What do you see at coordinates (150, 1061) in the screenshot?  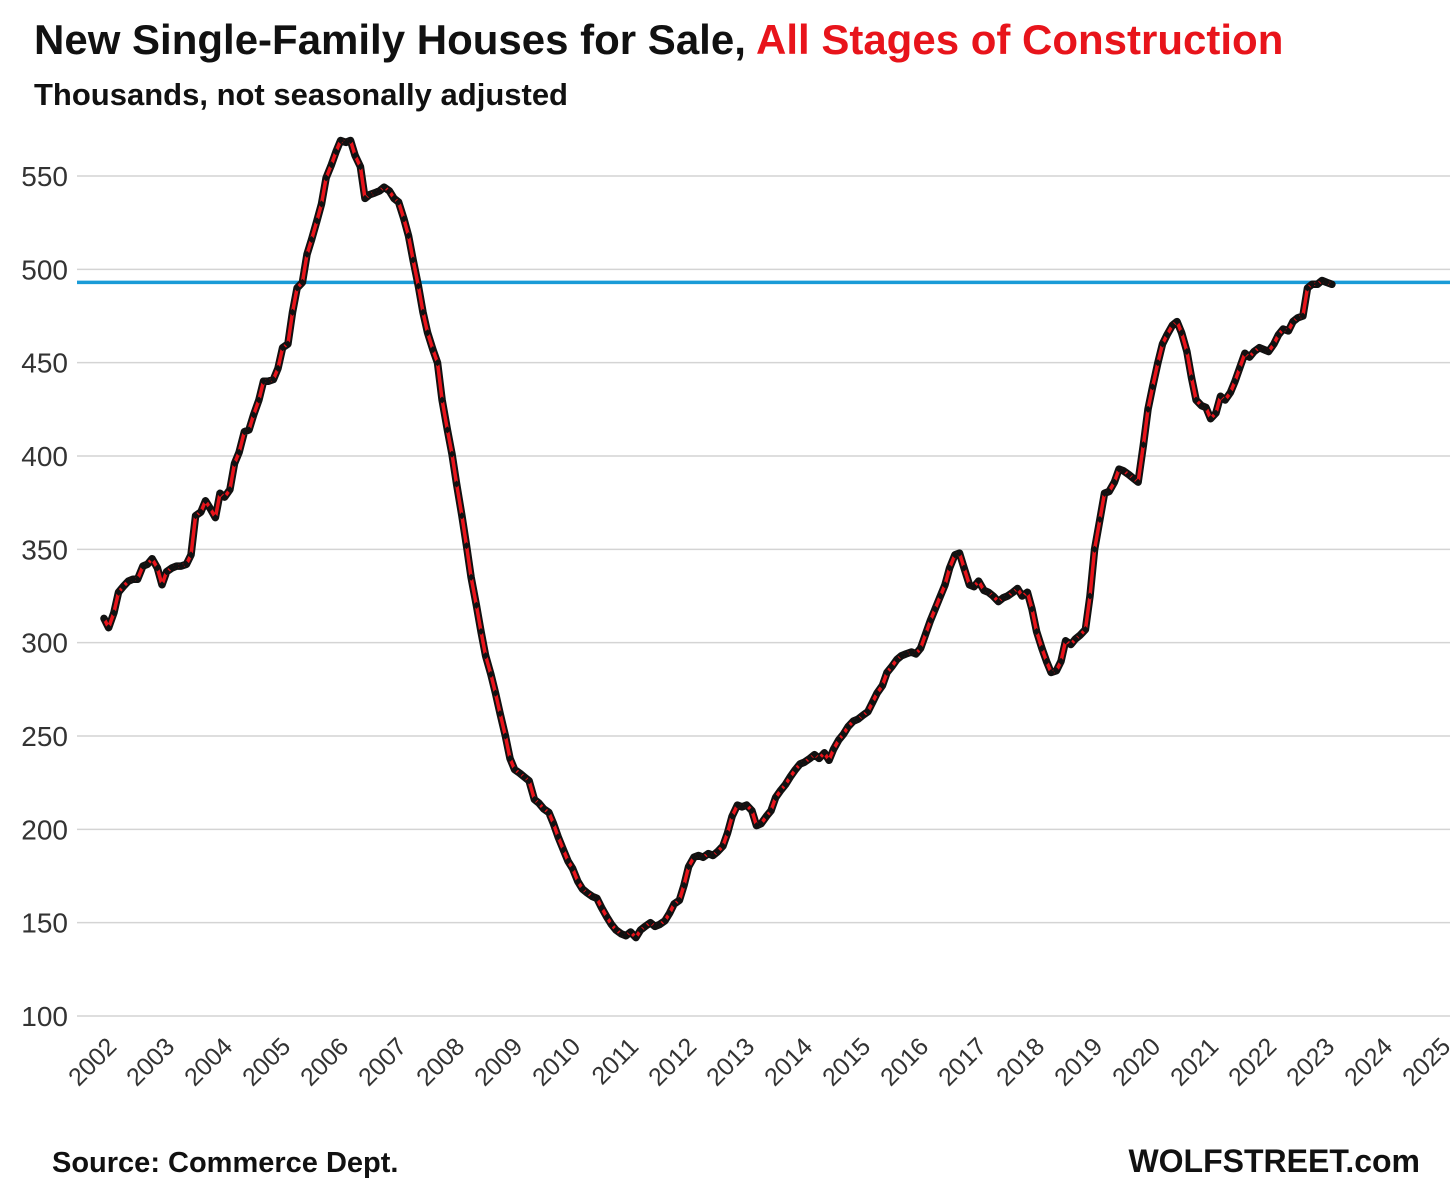 I see `x-tick-label-2003: 2003` at bounding box center [150, 1061].